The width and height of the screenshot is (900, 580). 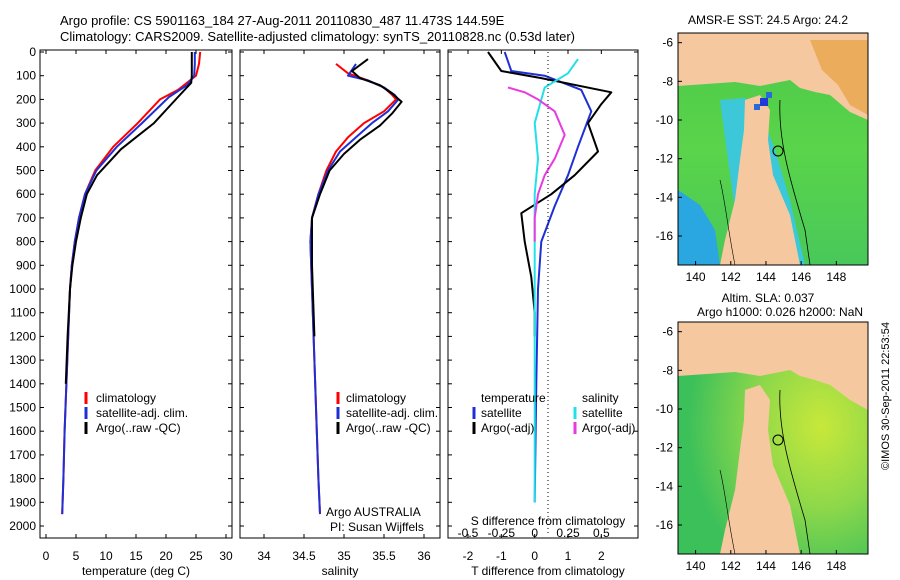 What do you see at coordinates (26, 123) in the screenshot?
I see `y-tick-label: 300` at bounding box center [26, 123].